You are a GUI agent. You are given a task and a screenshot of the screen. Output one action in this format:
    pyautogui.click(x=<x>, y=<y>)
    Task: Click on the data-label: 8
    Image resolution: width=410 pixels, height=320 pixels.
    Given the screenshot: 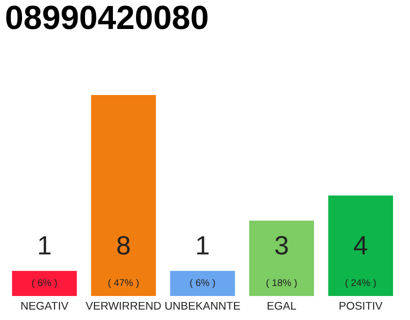 What is the action you would take?
    pyautogui.click(x=123, y=245)
    